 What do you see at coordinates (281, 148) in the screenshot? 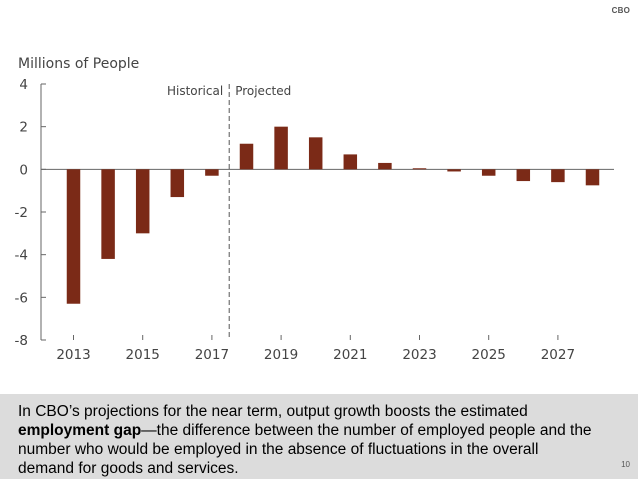
I see `bar-2019` at bounding box center [281, 148].